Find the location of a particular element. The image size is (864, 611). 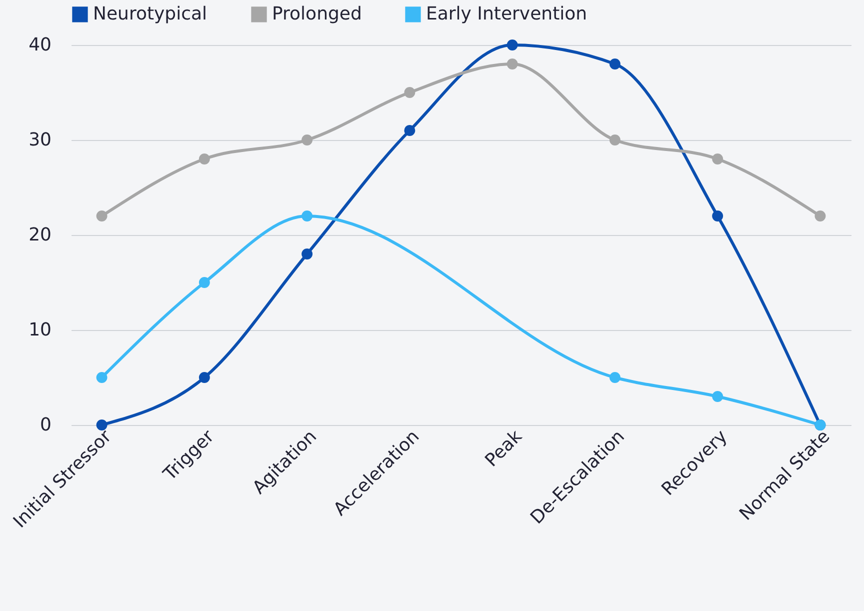

y-tick-label: 40 is located at coordinates (40, 45).